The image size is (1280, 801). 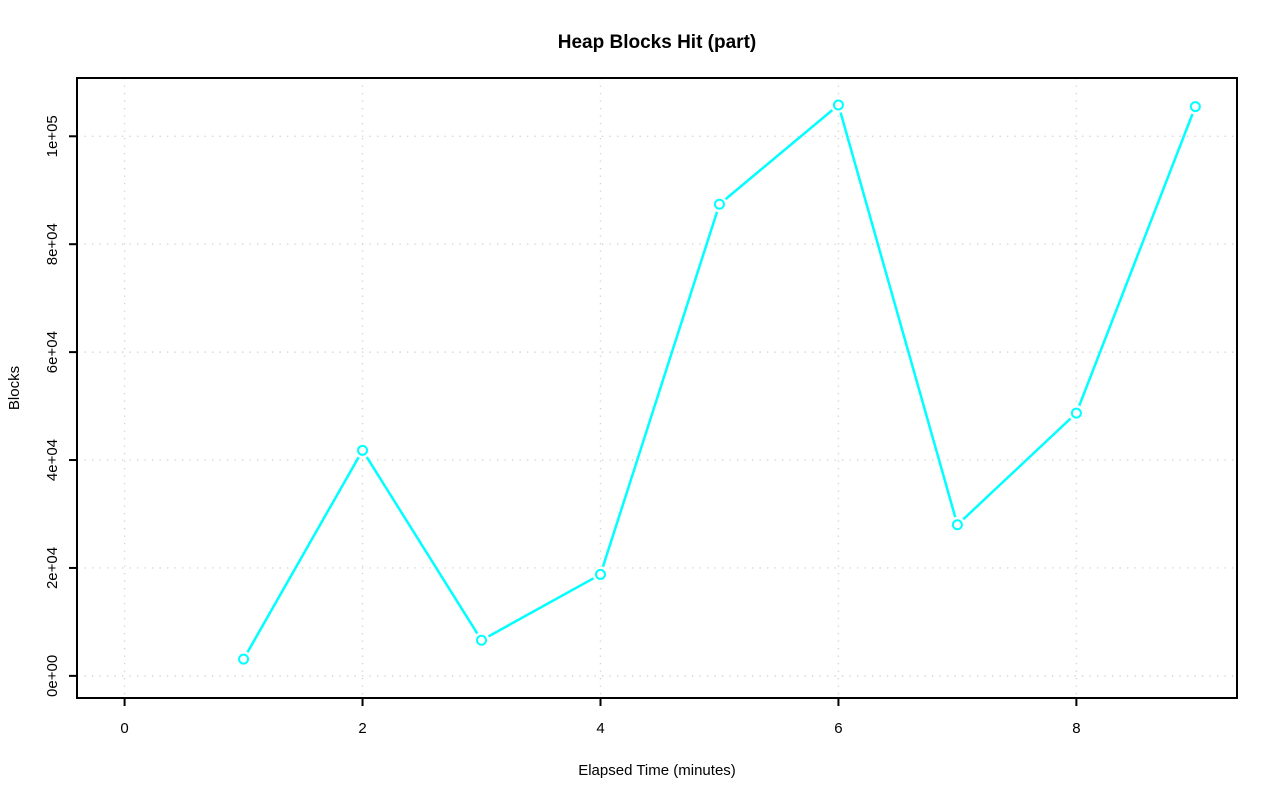 What do you see at coordinates (657, 42) in the screenshot?
I see `chart-title: Heap Blocks Hit (part)` at bounding box center [657, 42].